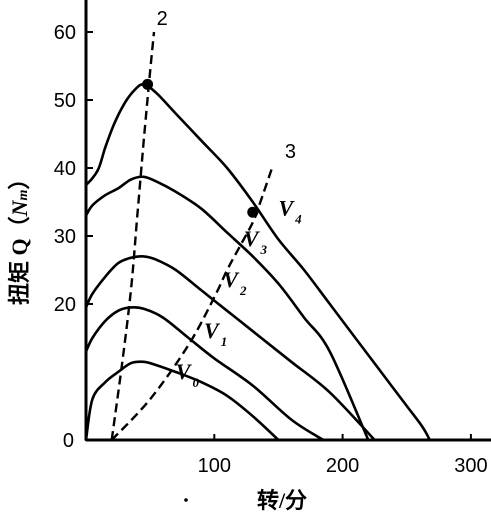 This screenshot has width=491, height=515. I want to click on markers, so click(200, 148).